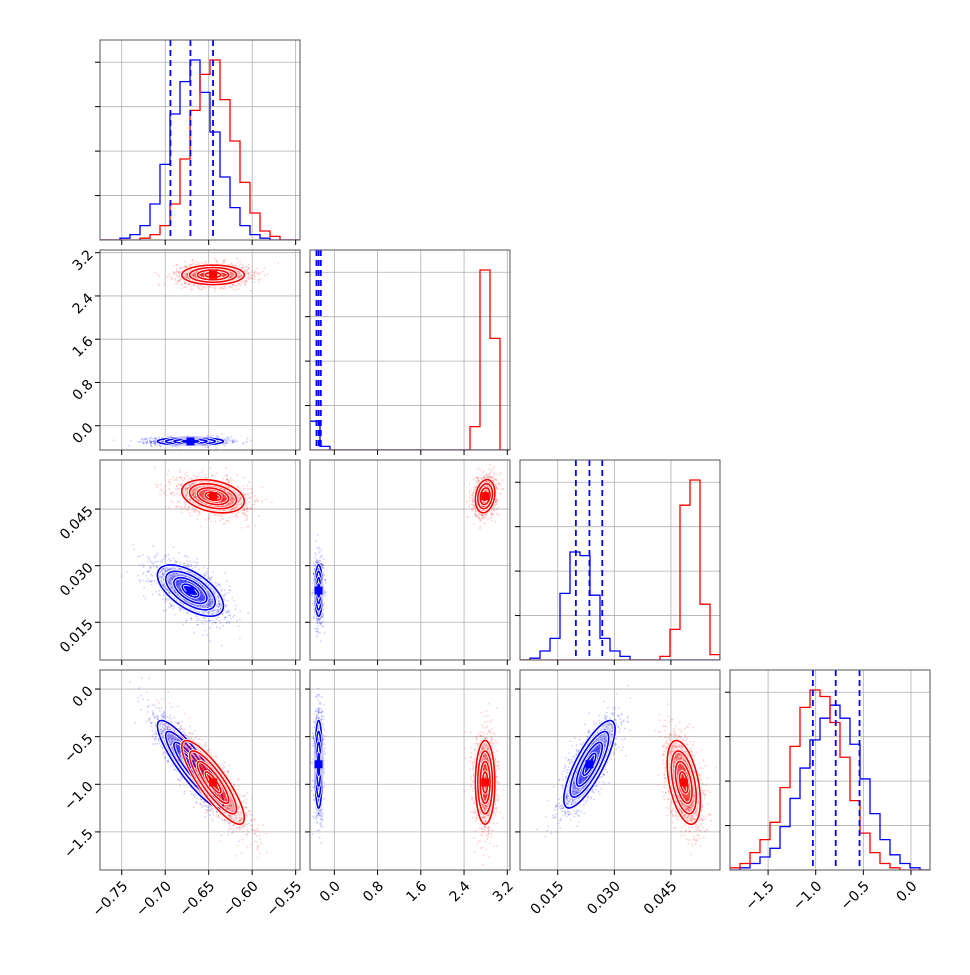 The height and width of the screenshot is (975, 970). What do you see at coordinates (196, 355) in the screenshot?
I see `scatter-p1-p2` at bounding box center [196, 355].